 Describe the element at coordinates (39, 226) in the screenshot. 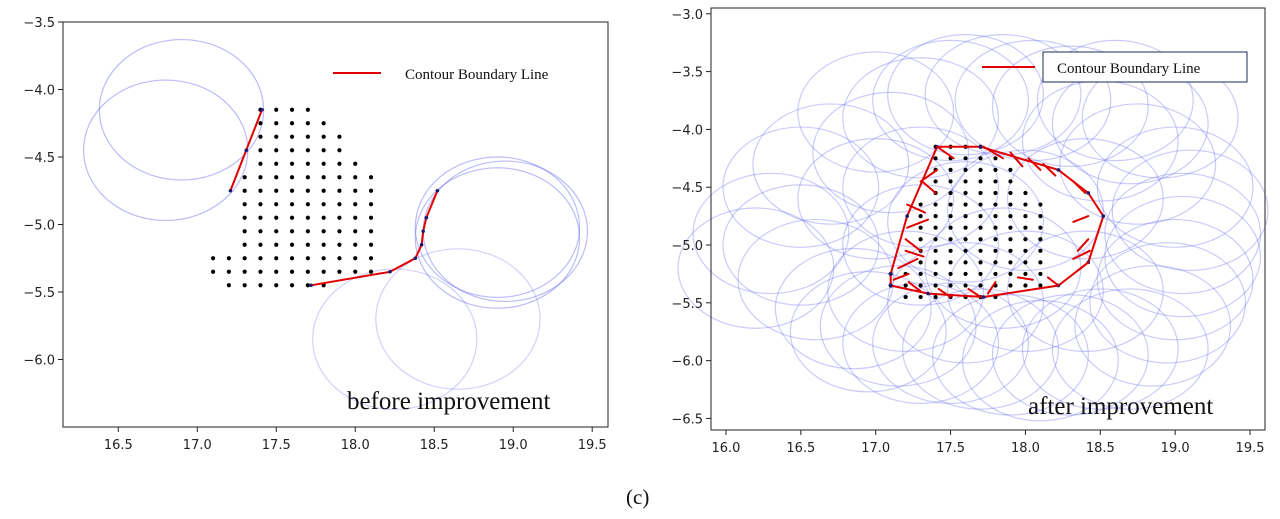

I see `left-y-tick-label: −5.0` at that location.